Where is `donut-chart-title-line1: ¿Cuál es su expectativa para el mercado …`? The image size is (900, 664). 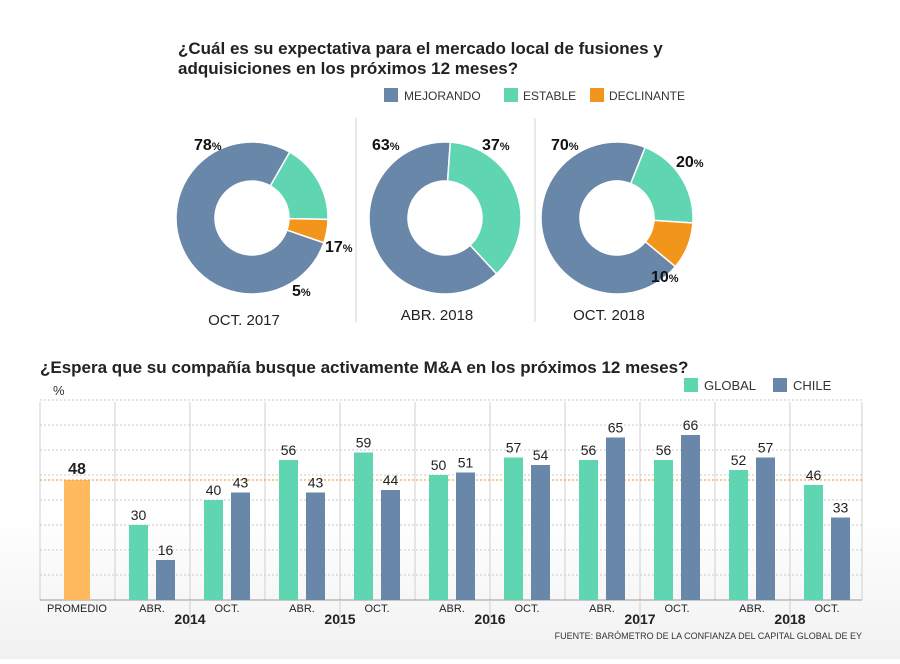
donut-chart-title-line1: ¿Cuál es su expectativa para el mercado … is located at coordinates (420, 48).